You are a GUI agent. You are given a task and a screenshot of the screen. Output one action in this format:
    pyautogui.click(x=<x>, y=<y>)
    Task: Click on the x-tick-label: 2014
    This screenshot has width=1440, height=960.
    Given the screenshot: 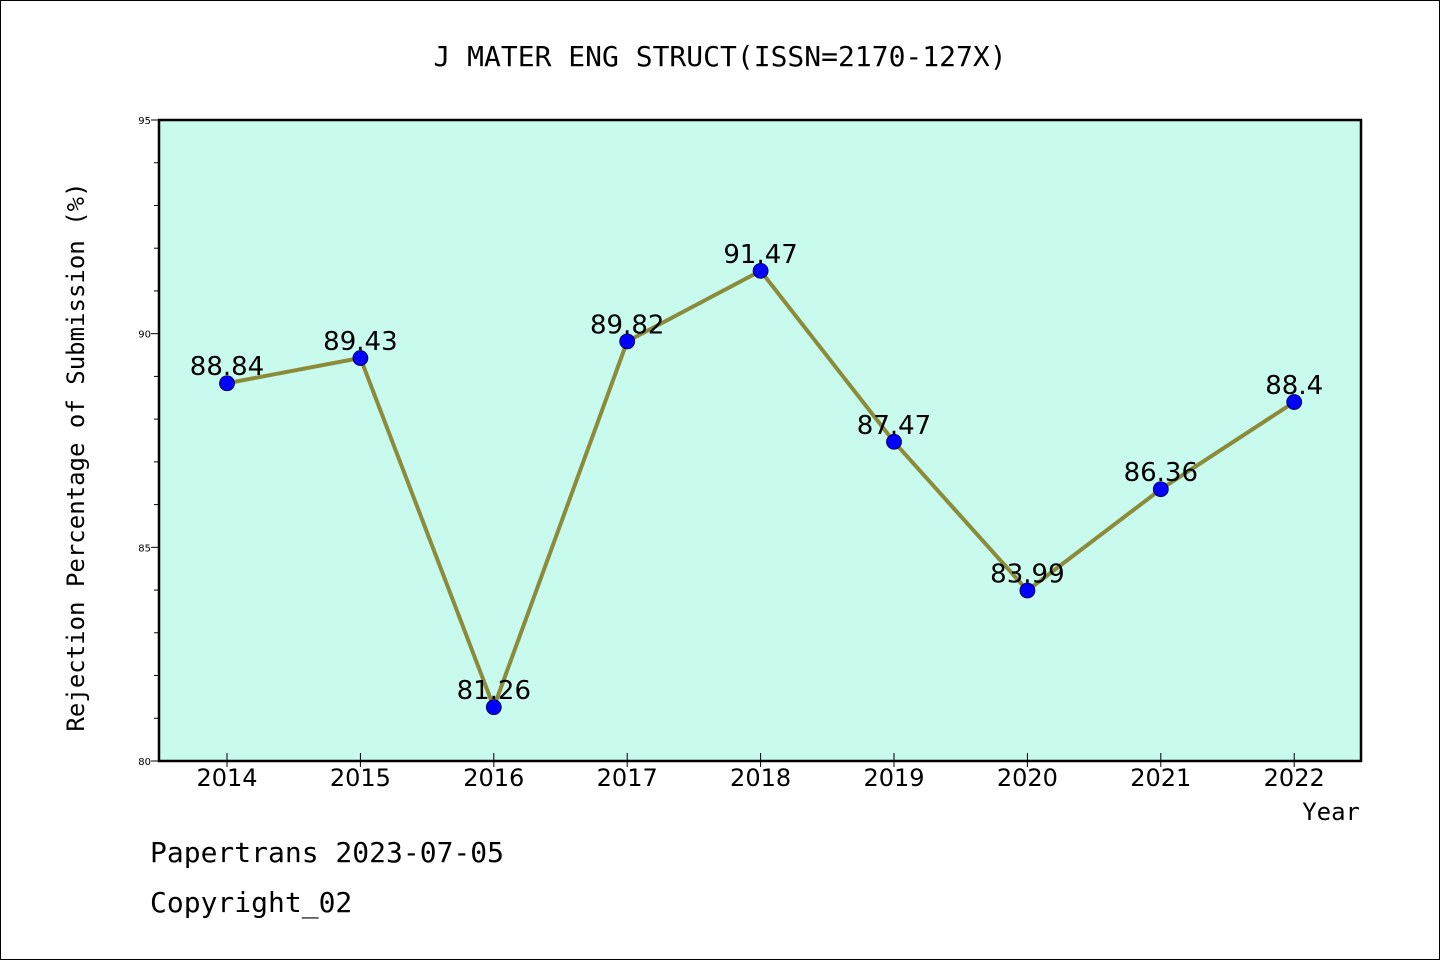 What is the action you would take?
    pyautogui.click(x=226, y=778)
    